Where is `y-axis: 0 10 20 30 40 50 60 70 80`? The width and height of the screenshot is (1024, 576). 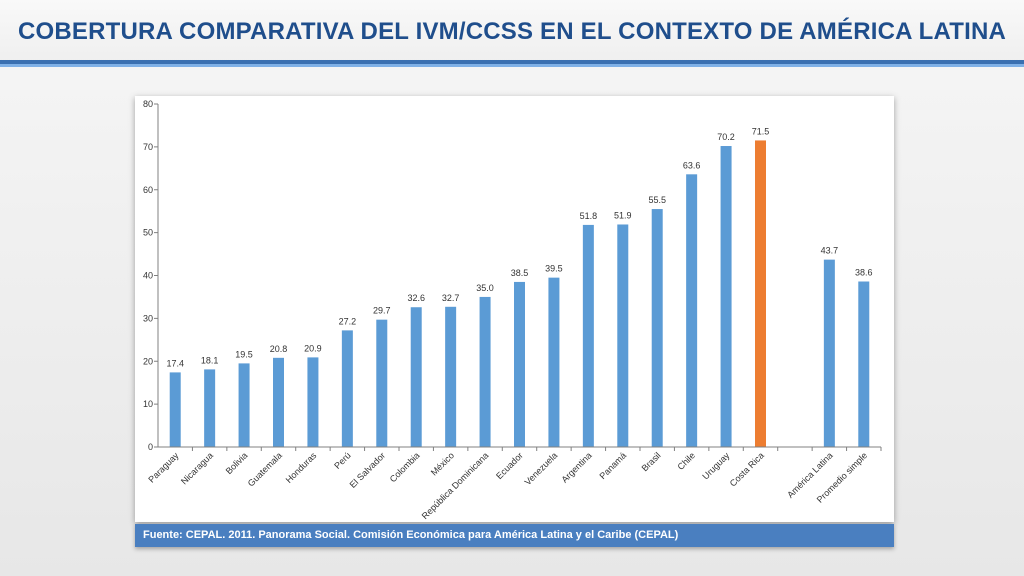
y-axis: 0 10 20 30 40 50 60 70 80 is located at coordinates (151, 275).